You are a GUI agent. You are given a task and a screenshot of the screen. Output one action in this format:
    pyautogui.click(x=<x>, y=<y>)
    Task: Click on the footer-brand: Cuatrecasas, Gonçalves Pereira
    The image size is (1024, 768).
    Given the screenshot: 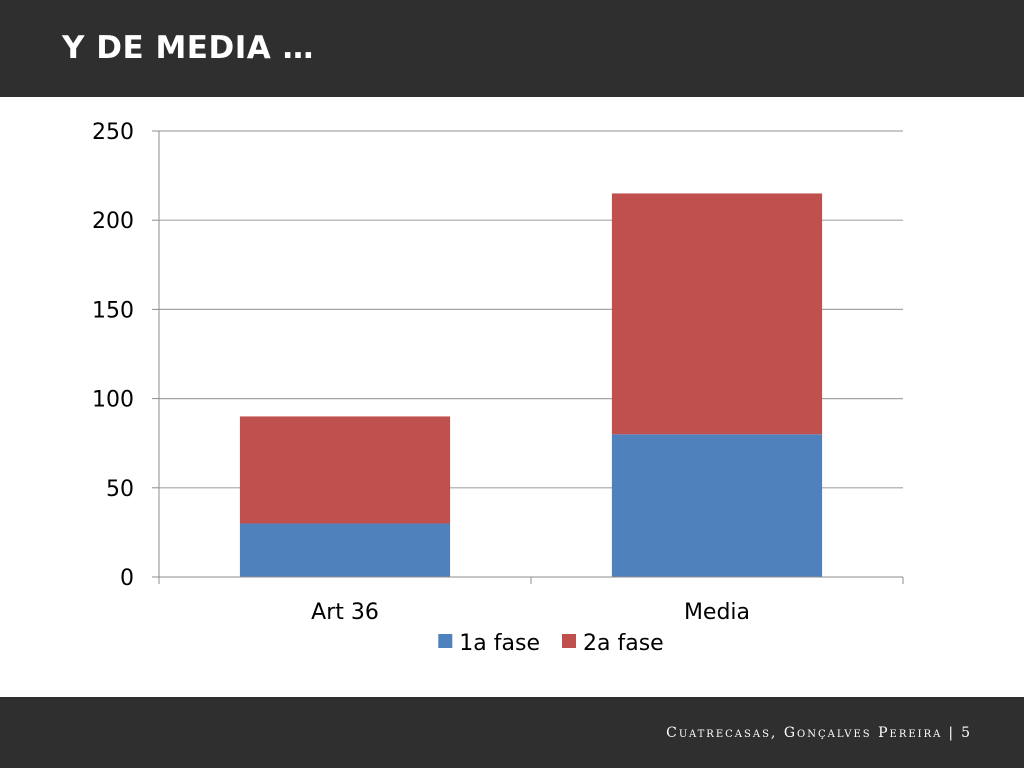 What is the action you would take?
    pyautogui.click(x=804, y=733)
    